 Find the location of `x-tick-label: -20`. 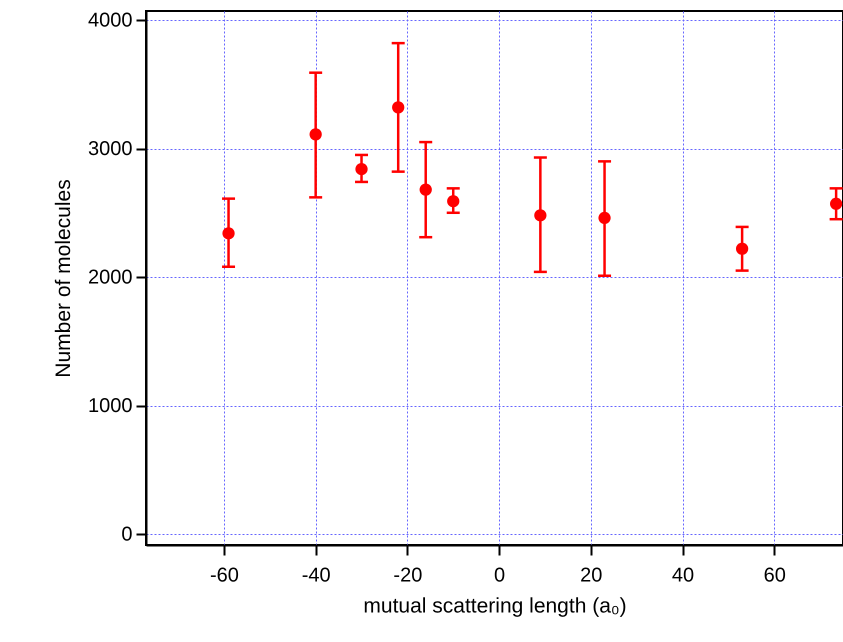

x-tick-label: -20 is located at coordinates (407, 575).